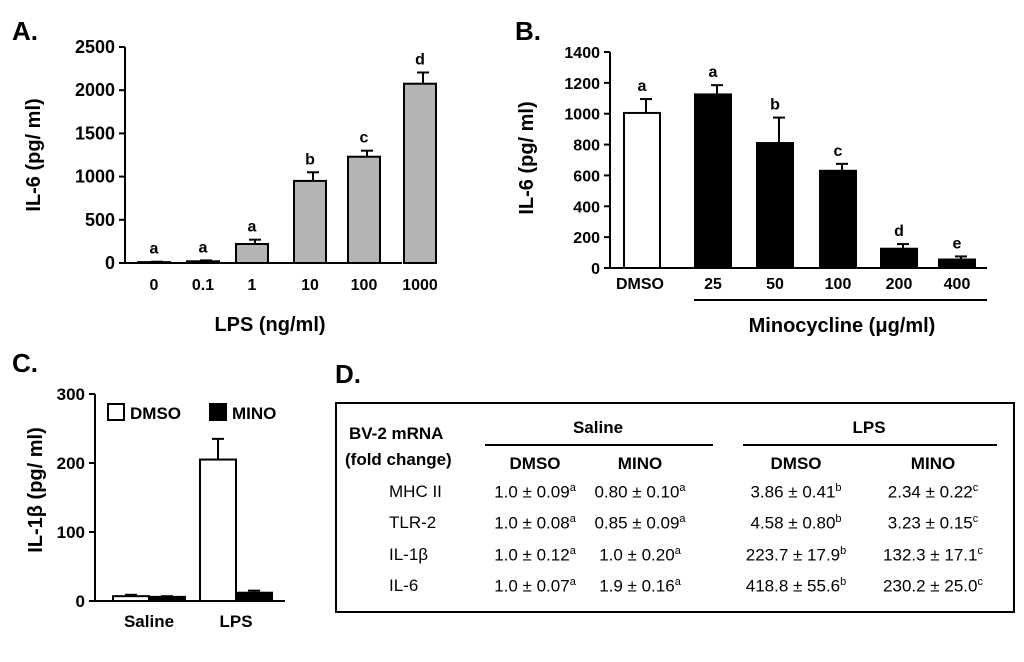  What do you see at coordinates (95, 90) in the screenshot?
I see `y-tick-label: 2000` at bounding box center [95, 90].